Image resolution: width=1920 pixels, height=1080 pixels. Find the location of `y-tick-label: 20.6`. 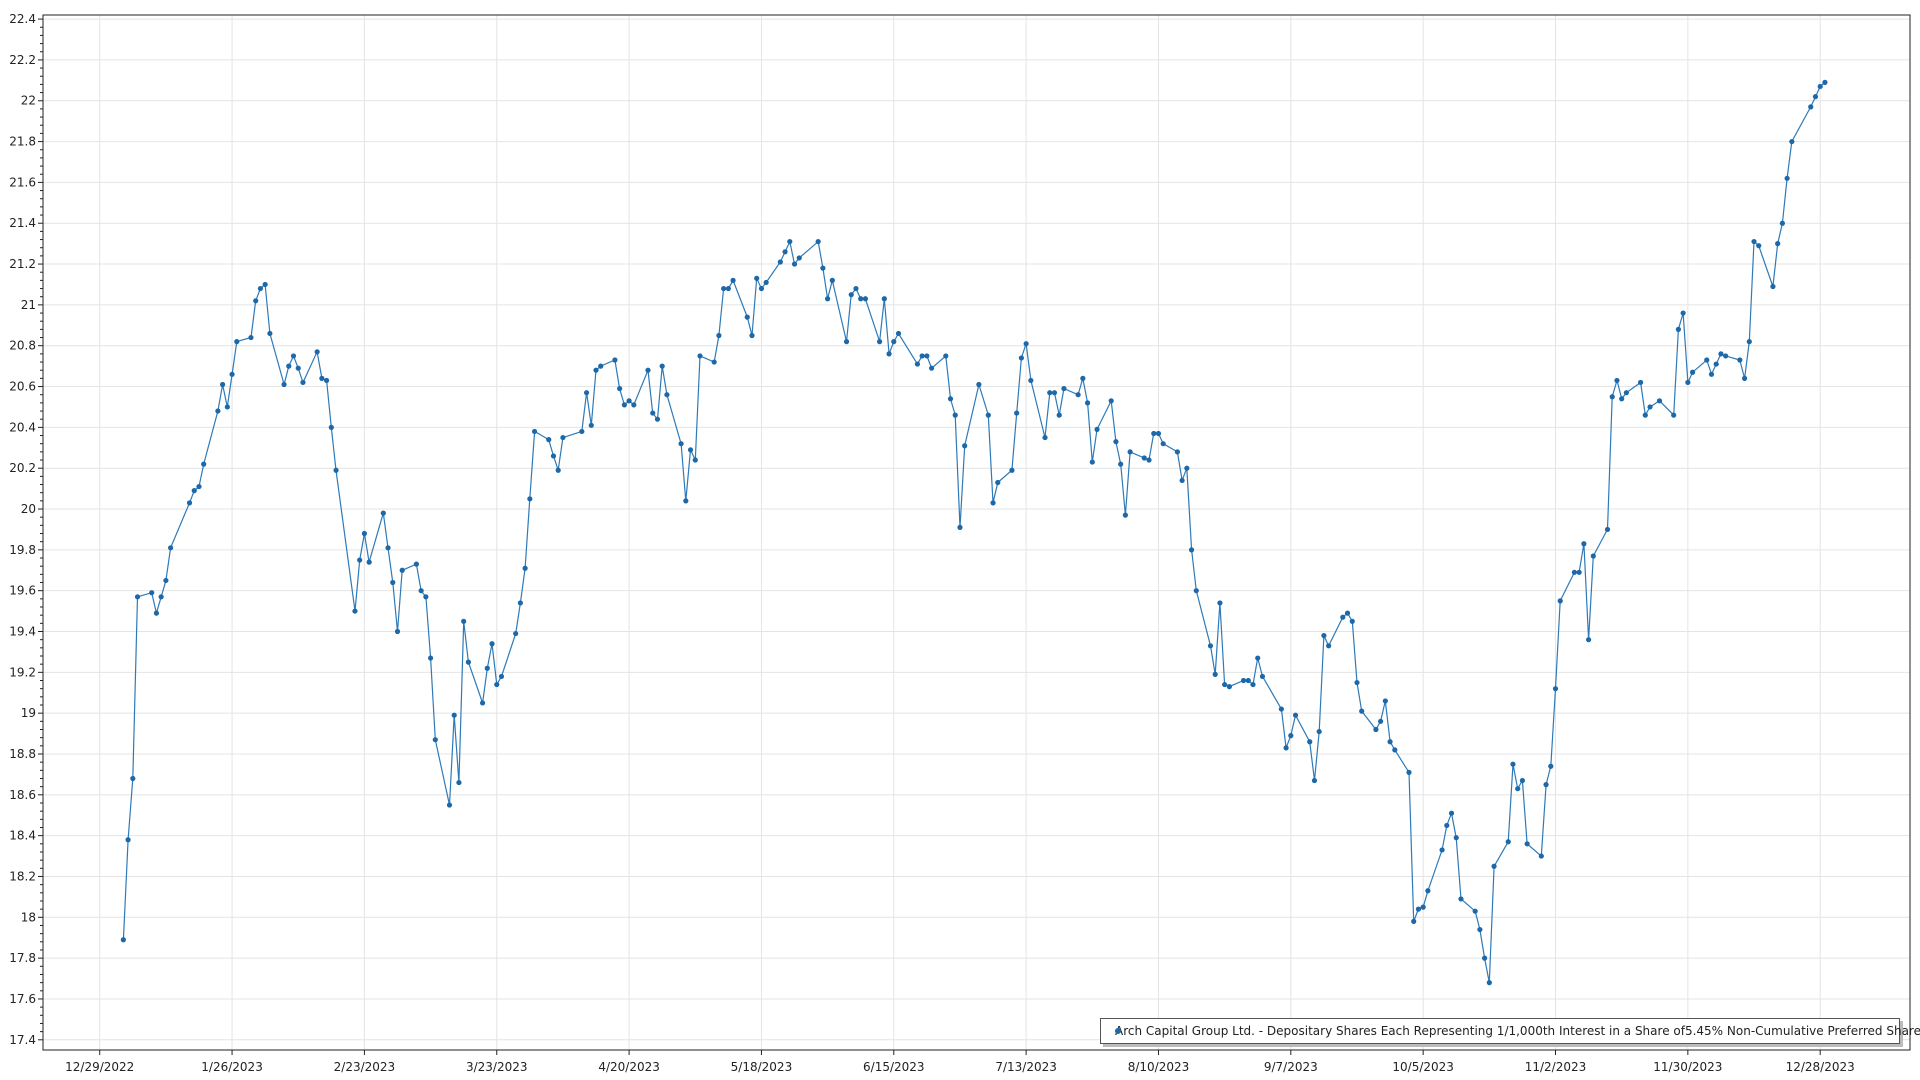

y-tick-label: 20.6 is located at coordinates (22, 387).